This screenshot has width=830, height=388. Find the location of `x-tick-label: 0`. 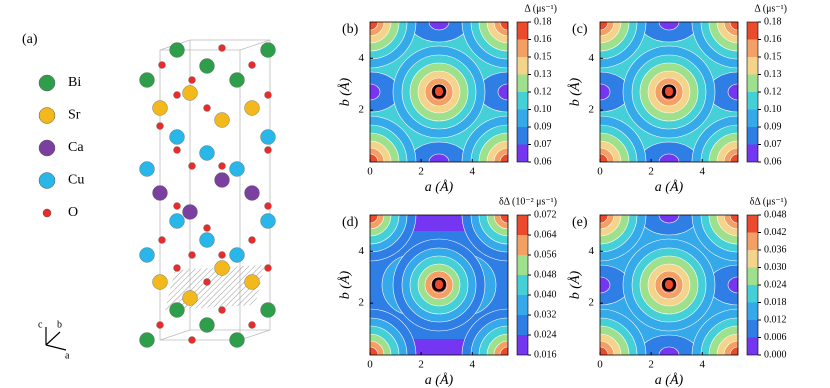

x-tick-label: 0 is located at coordinates (370, 172).